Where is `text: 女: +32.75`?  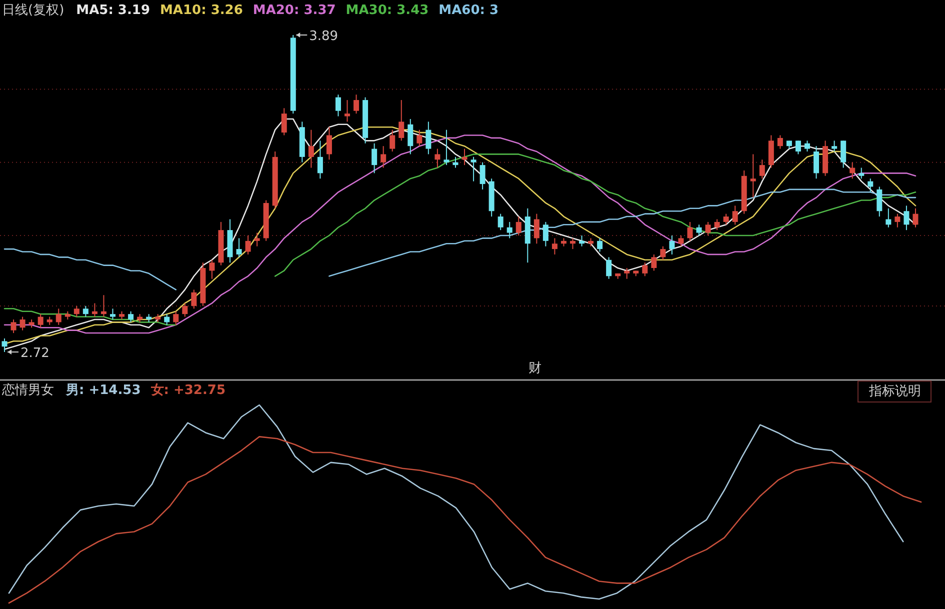
text: 女: +32.75 is located at coordinates (188, 390).